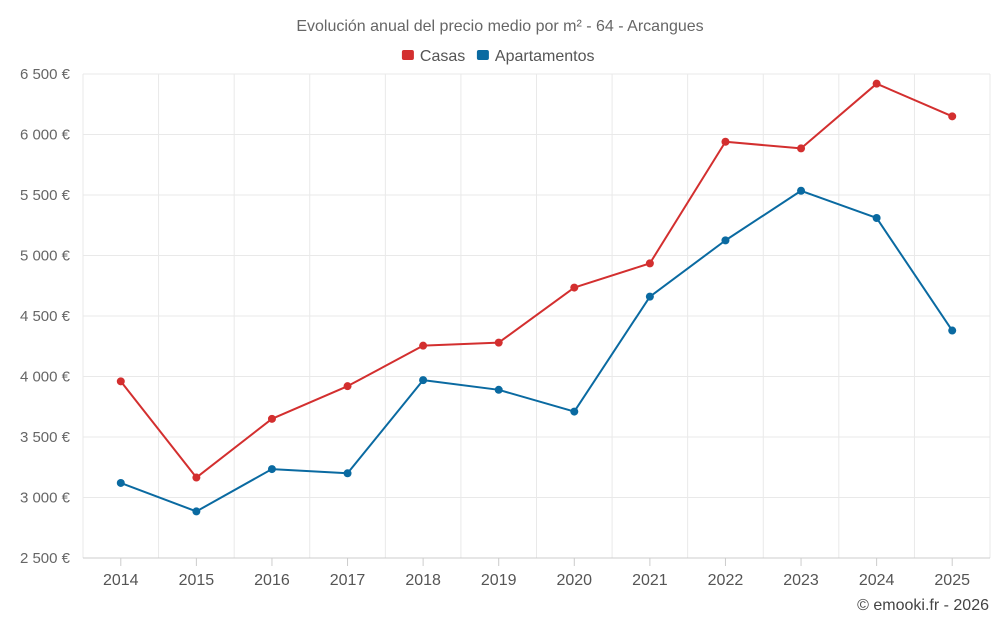 This screenshot has width=1000, height=630. I want to click on x-tick-label: 2016, so click(272, 580).